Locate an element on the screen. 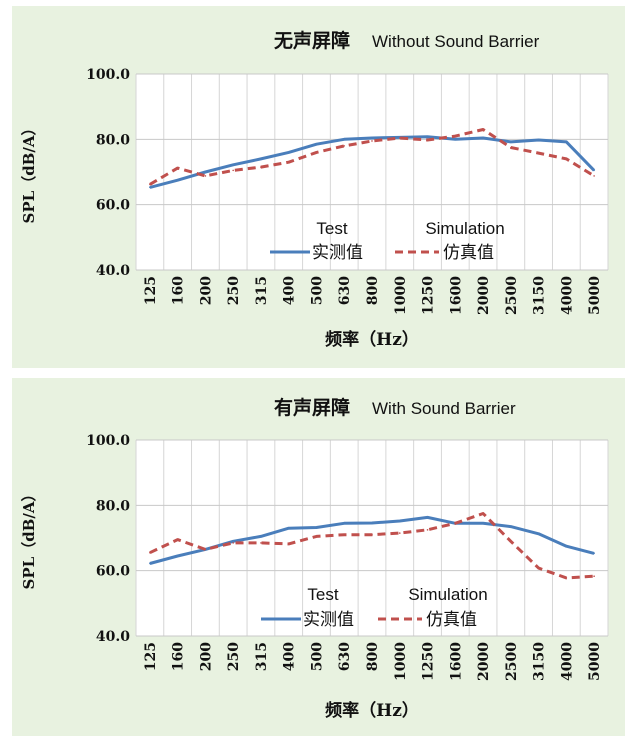  x-tick-label: 4000 is located at coordinates (567, 295).